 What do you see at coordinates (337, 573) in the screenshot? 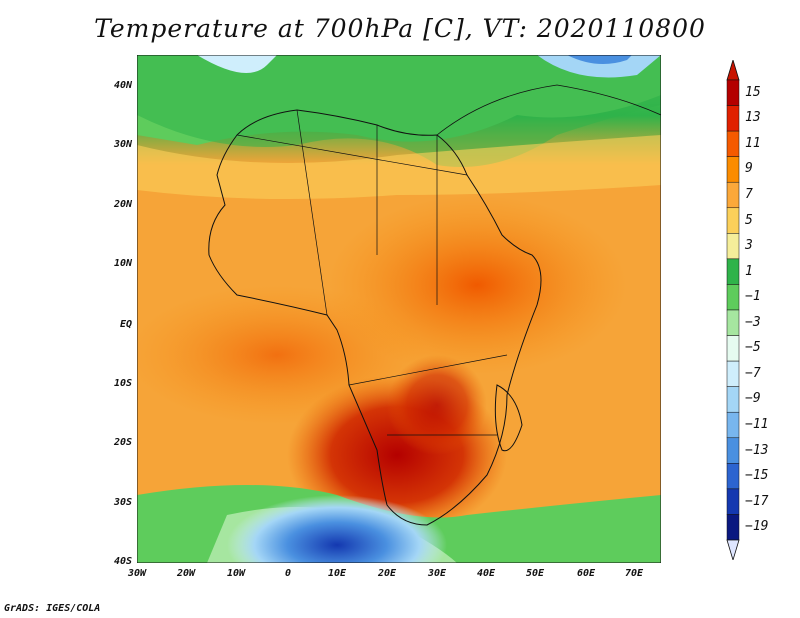
I see `lon-label-10e: 10E` at bounding box center [337, 573].